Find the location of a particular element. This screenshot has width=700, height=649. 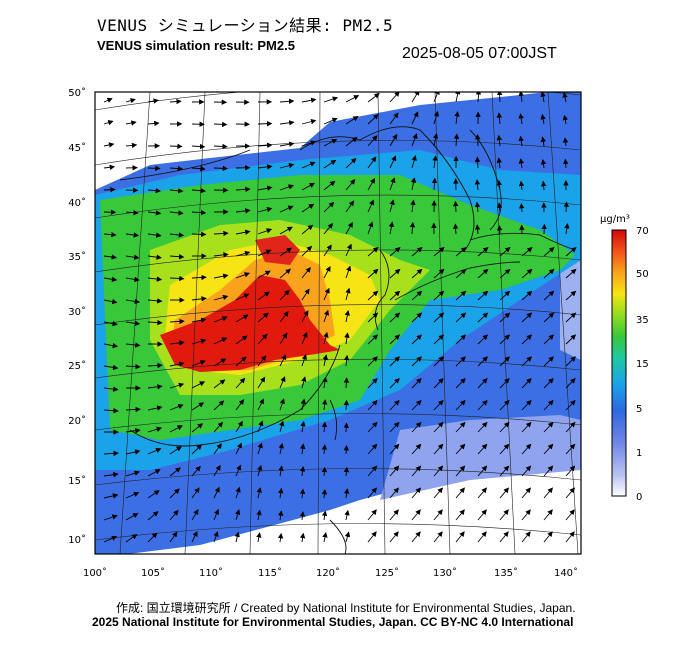

colorbar-label: 0 is located at coordinates (639, 497).